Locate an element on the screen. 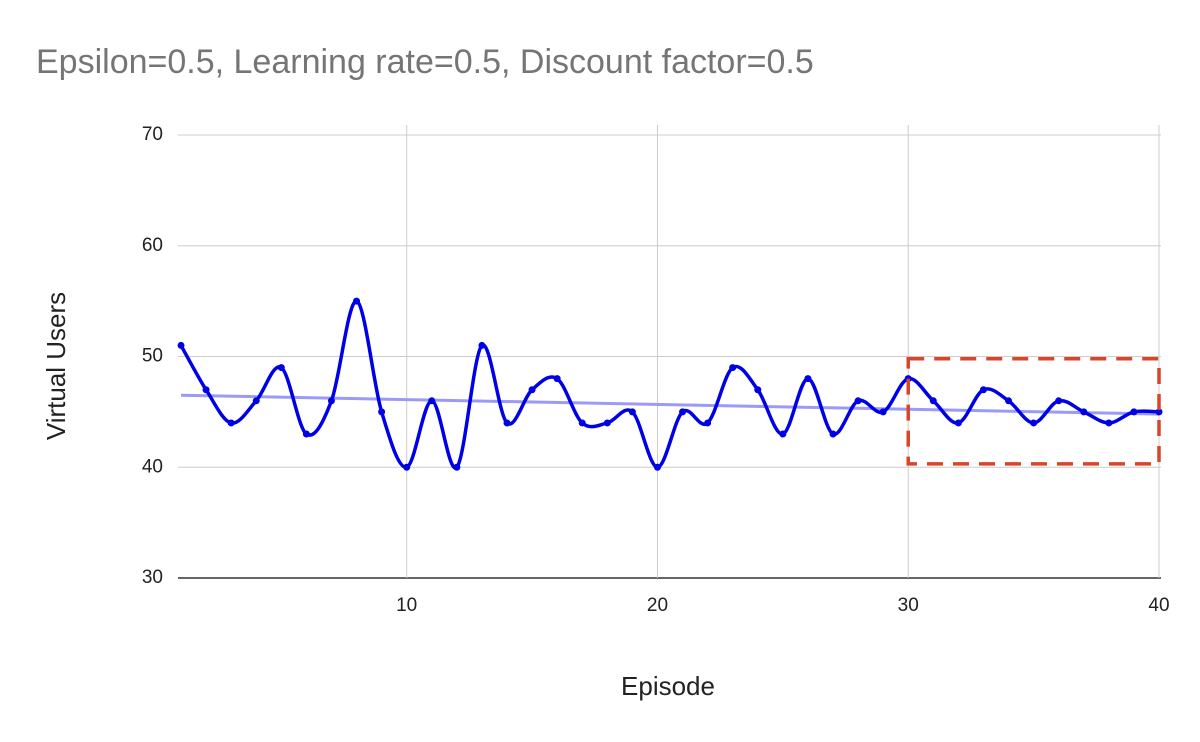 The height and width of the screenshot is (742, 1200). x-tick-label: 30 is located at coordinates (908, 605).